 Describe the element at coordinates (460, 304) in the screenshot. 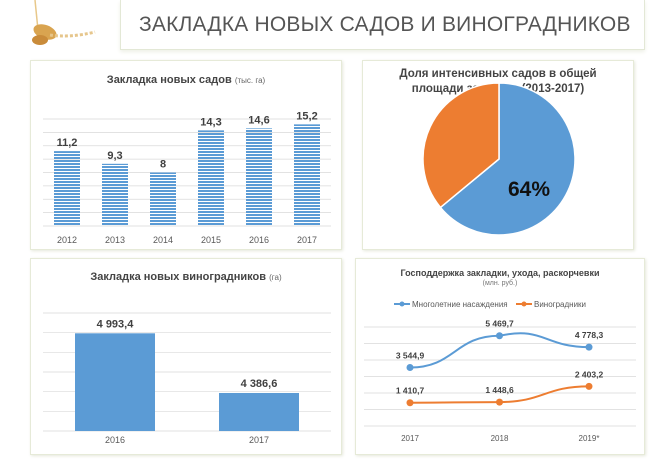

I see `legend-label: Многолетние насаждения` at that location.